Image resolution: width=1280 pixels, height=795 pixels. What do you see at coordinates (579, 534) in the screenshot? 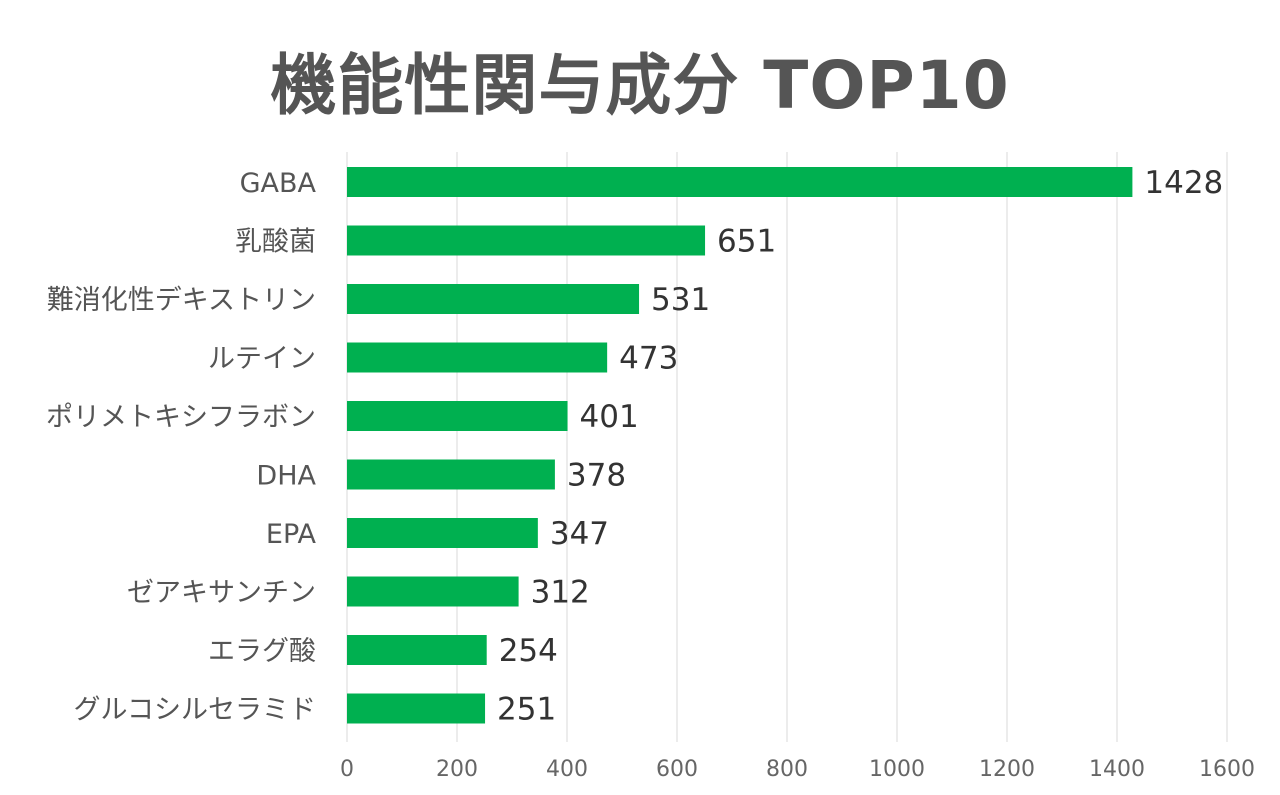
I see `value-label: 347` at bounding box center [579, 534].